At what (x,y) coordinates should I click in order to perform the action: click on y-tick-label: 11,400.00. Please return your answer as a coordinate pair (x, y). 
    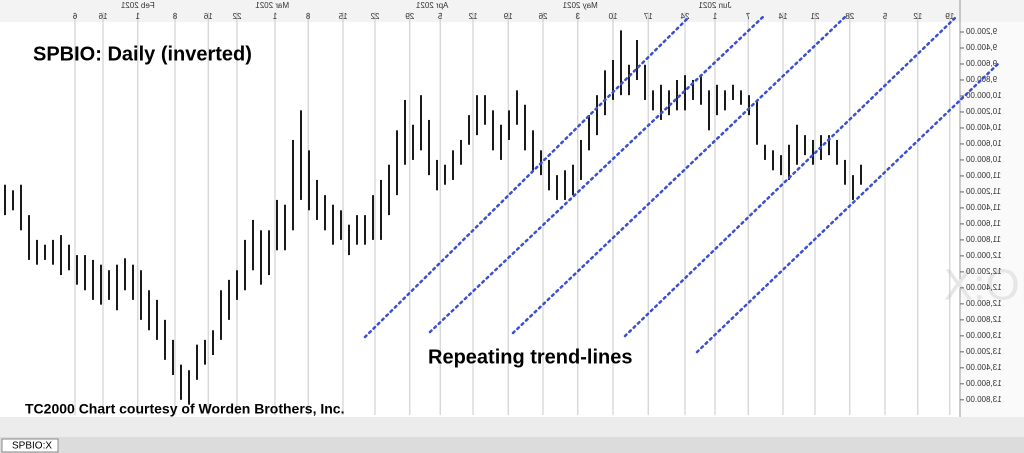
    Looking at the image, I should click on (983, 207).